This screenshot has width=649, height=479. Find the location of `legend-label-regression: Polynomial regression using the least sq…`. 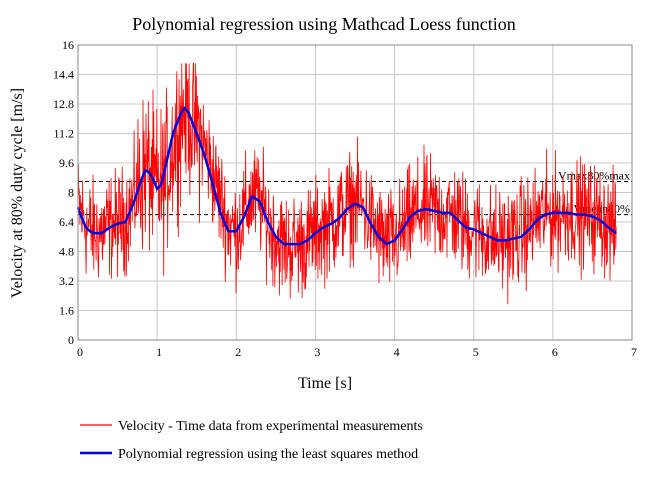

legend-label-regression: Polynomial regression using the least sq… is located at coordinates (268, 454).